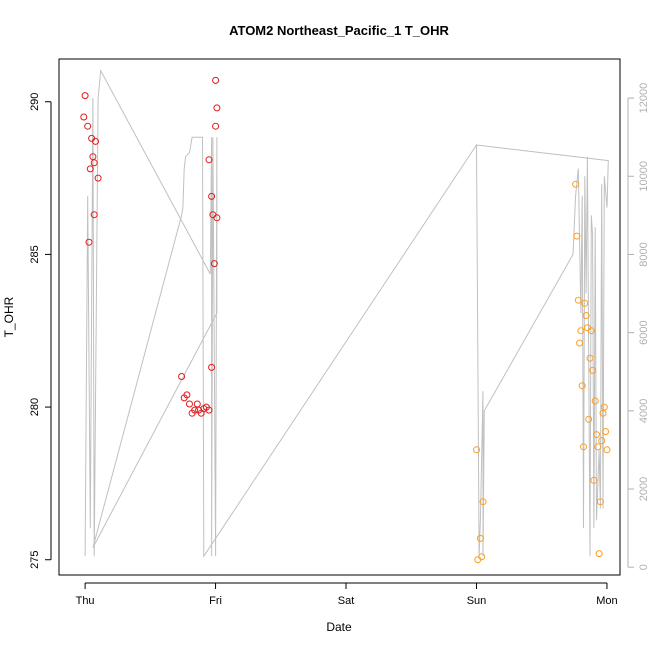 The width and height of the screenshot is (650, 650). I want to click on y2-tick-label-10000: 10000, so click(644, 176).